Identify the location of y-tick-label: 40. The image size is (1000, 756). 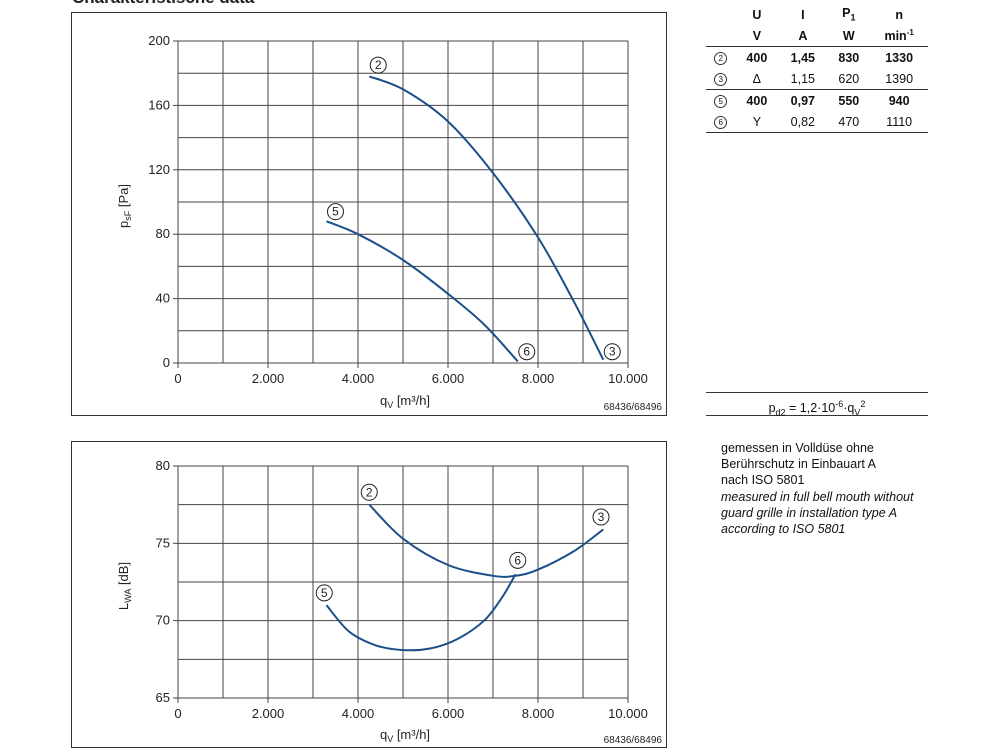
(163, 298).